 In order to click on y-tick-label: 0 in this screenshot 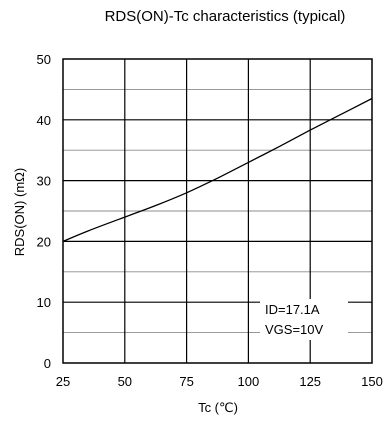, I will do `click(47, 363)`.